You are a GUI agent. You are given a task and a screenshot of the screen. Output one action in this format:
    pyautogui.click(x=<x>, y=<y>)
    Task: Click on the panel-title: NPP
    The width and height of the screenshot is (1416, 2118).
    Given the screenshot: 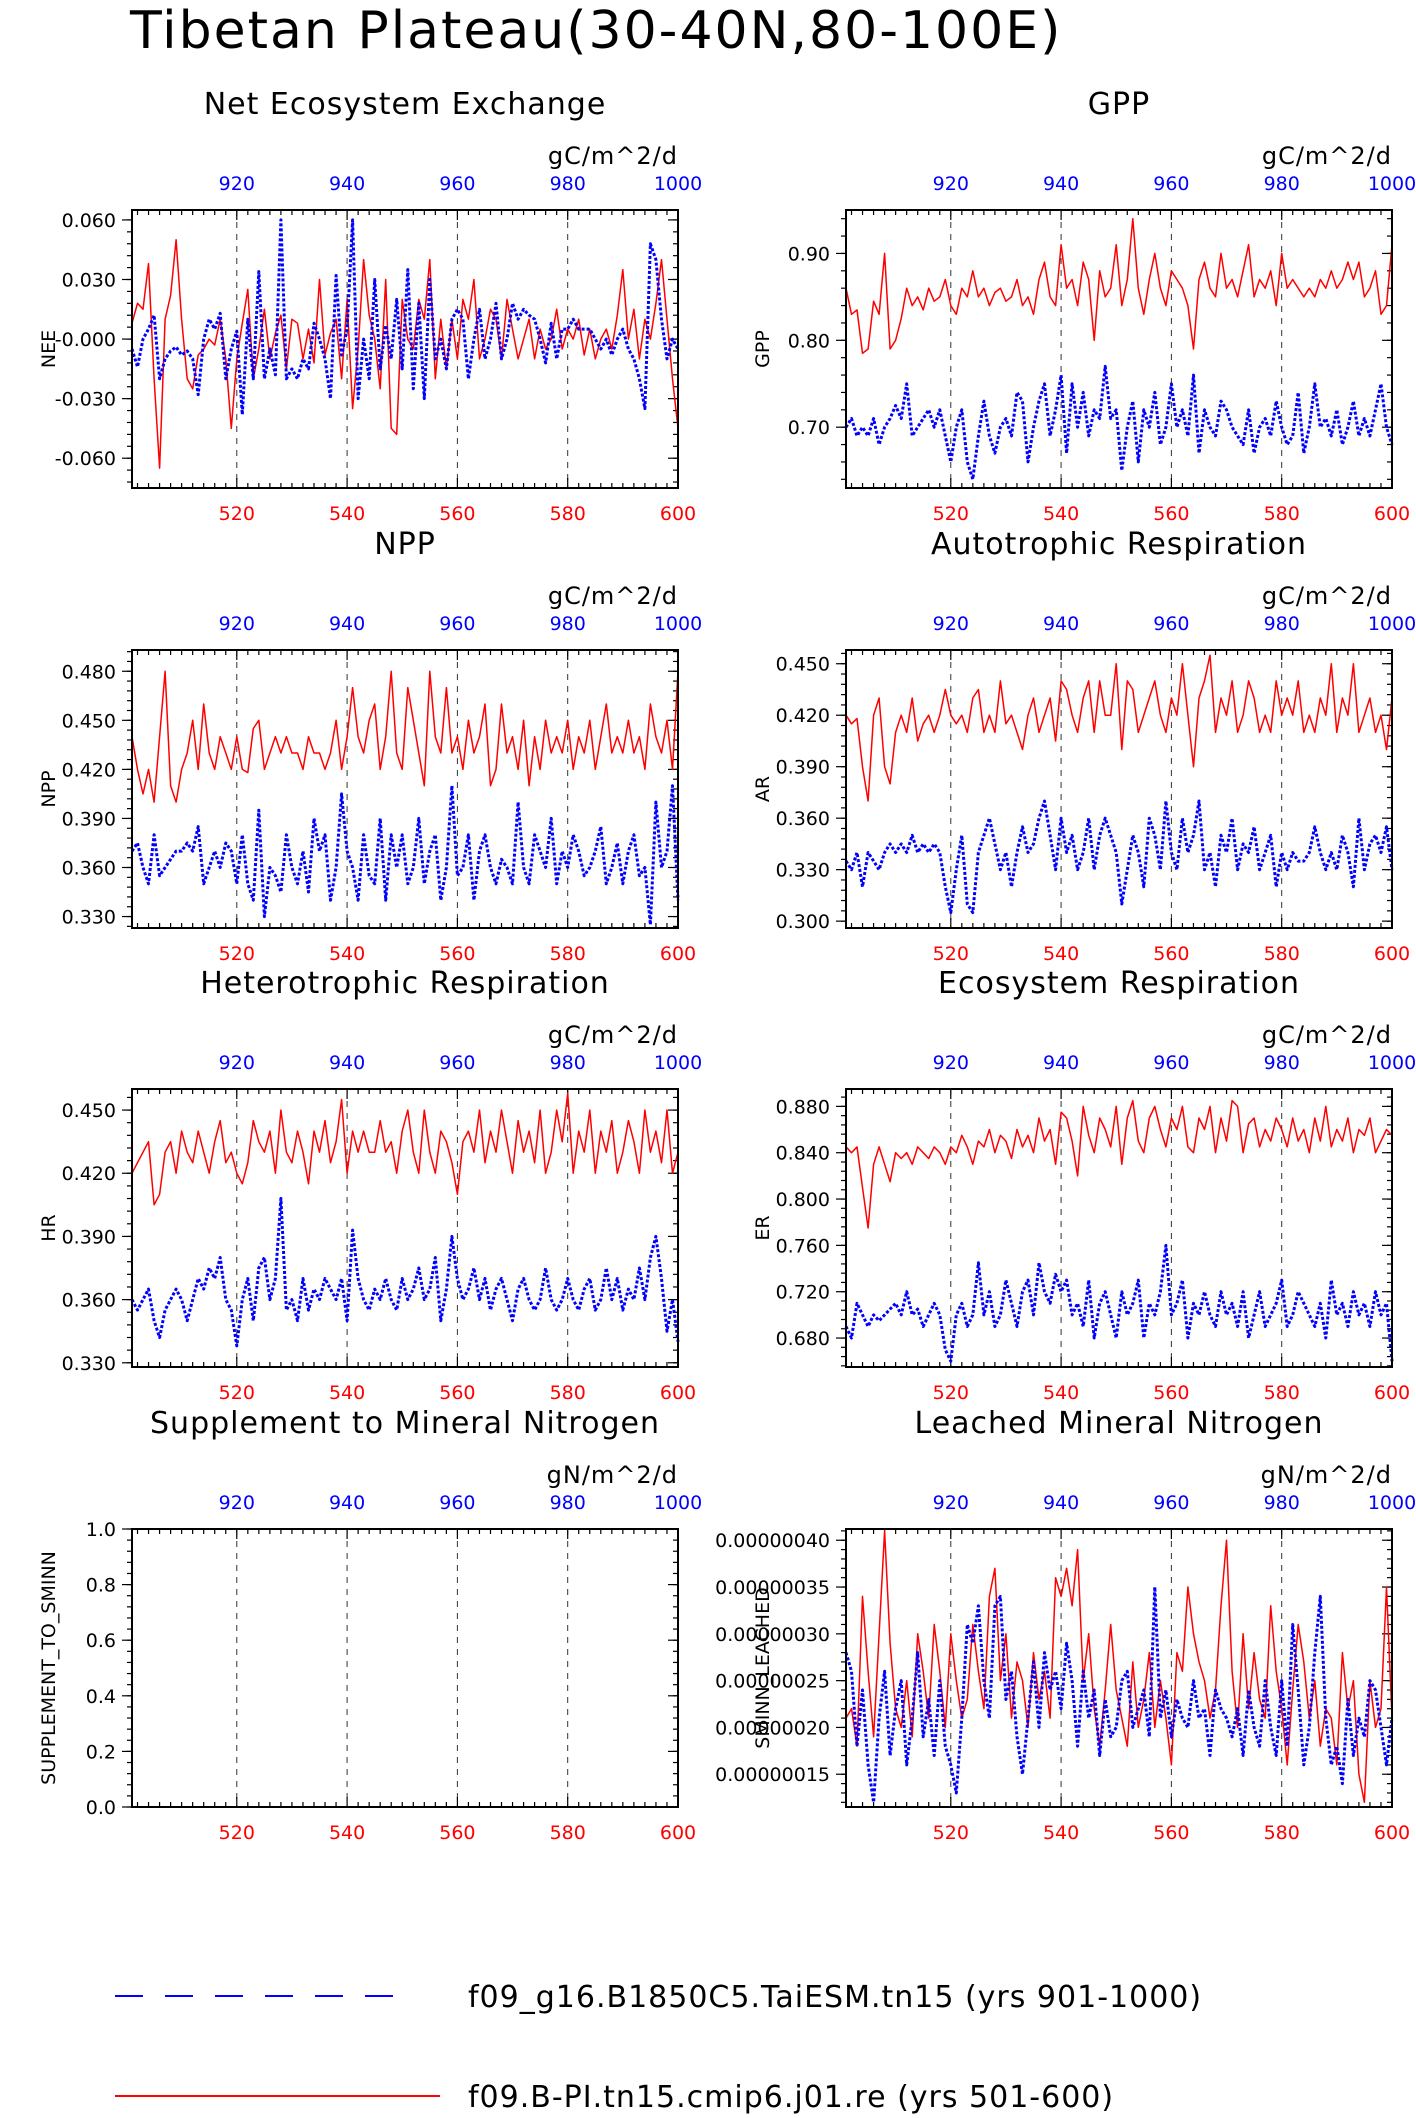 What is the action you would take?
    pyautogui.click(x=405, y=544)
    